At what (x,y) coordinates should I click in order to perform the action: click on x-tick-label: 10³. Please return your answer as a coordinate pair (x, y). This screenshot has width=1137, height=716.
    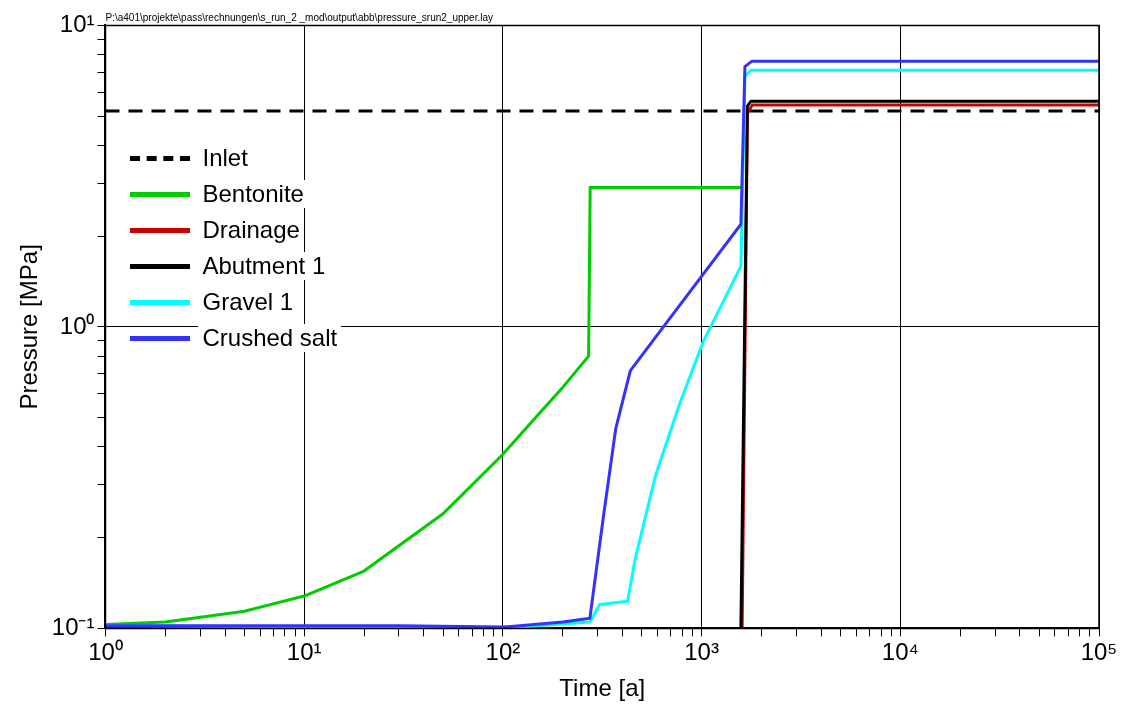
    Looking at the image, I should click on (701, 652).